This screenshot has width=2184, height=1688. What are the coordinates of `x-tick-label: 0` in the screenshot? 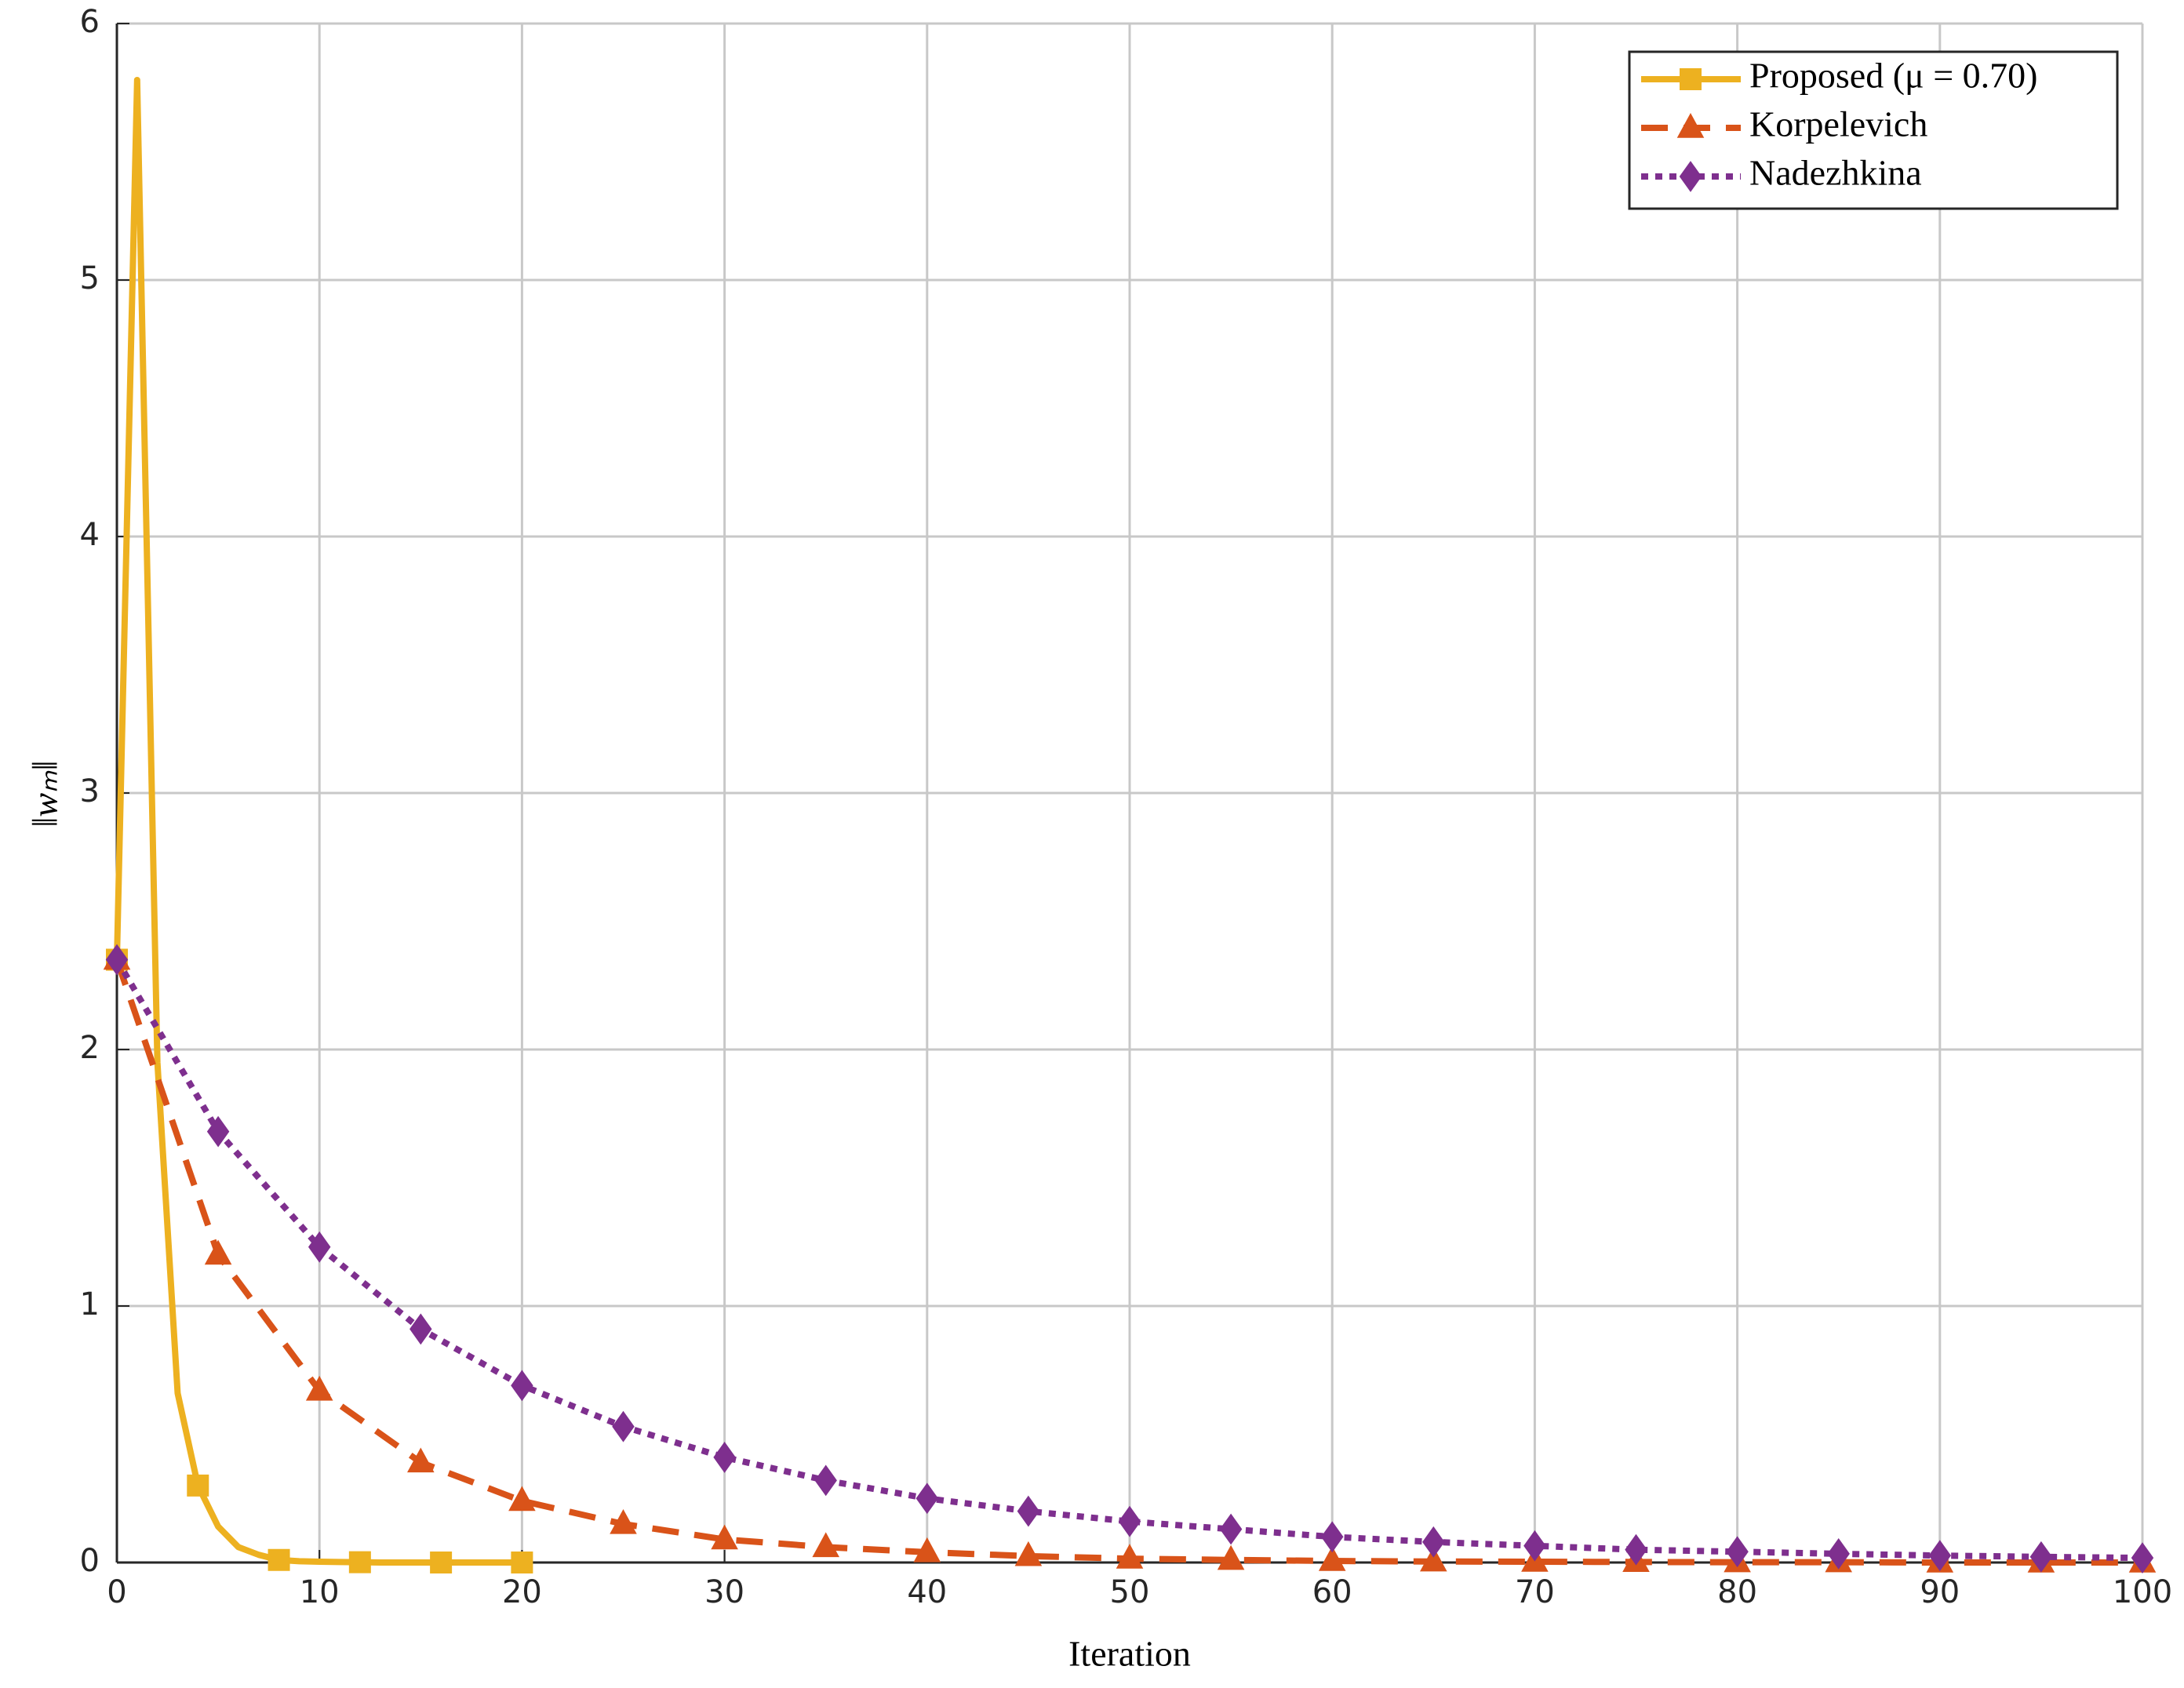 It's located at (116, 1592).